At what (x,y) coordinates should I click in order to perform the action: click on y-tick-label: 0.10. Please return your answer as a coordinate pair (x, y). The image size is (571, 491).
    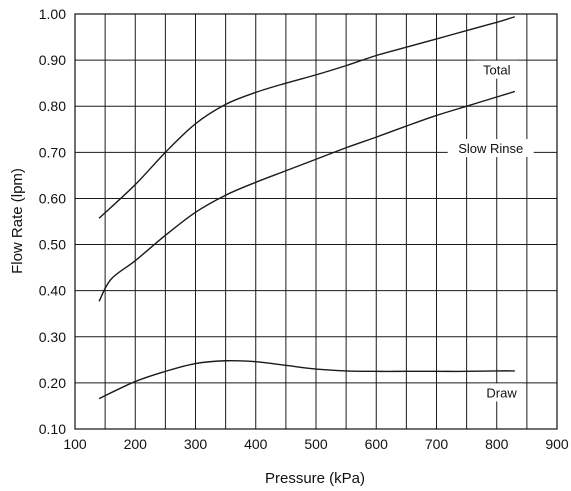
    Looking at the image, I should click on (52, 429).